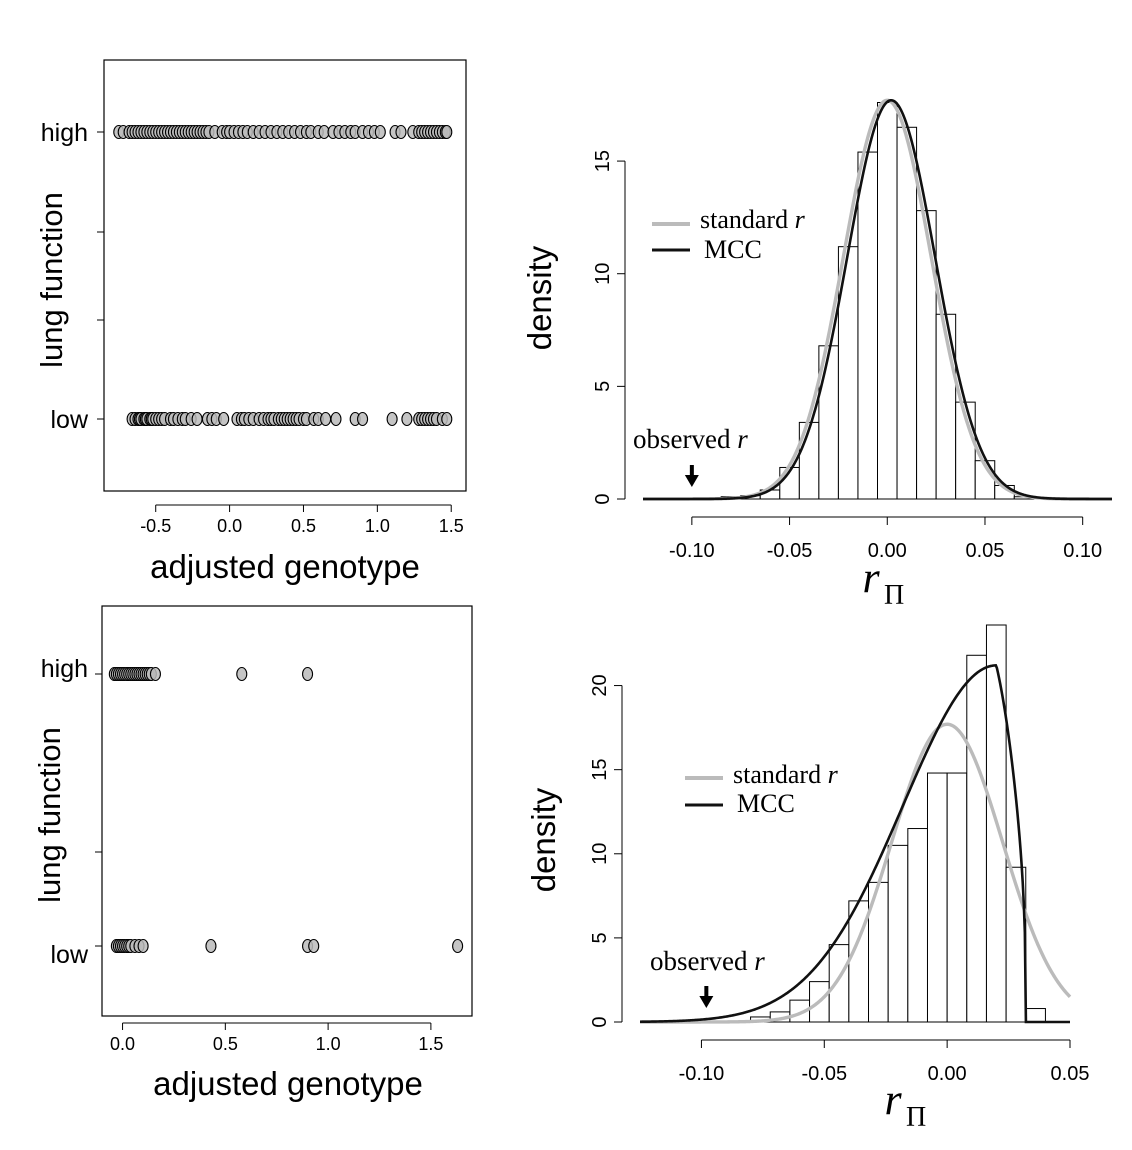  Describe the element at coordinates (609, 327) in the screenshot. I see `y-axis: 0 5 10 15` at that location.